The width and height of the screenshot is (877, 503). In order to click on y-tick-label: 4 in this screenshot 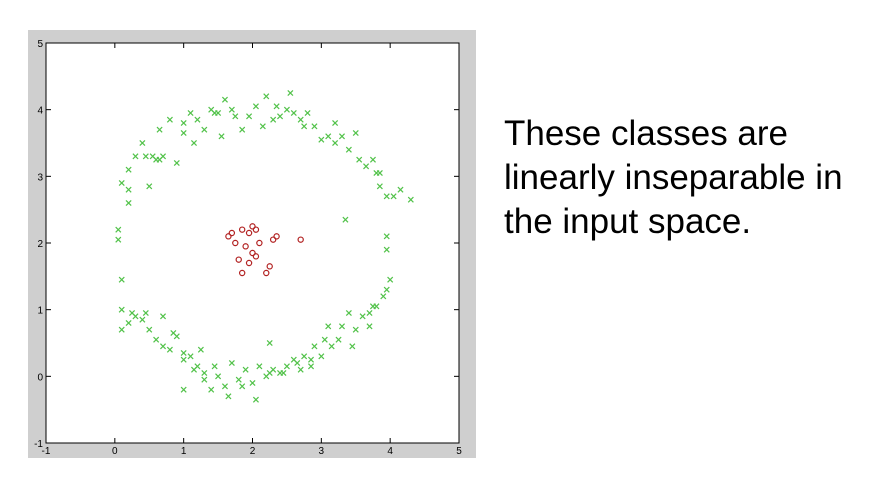, I will do `click(40, 111)`.